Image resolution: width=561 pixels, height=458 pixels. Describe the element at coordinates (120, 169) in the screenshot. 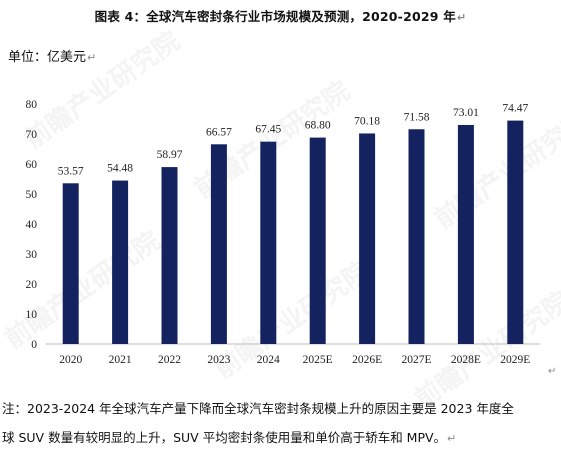

I see `bar-value-label: 54.48` at that location.